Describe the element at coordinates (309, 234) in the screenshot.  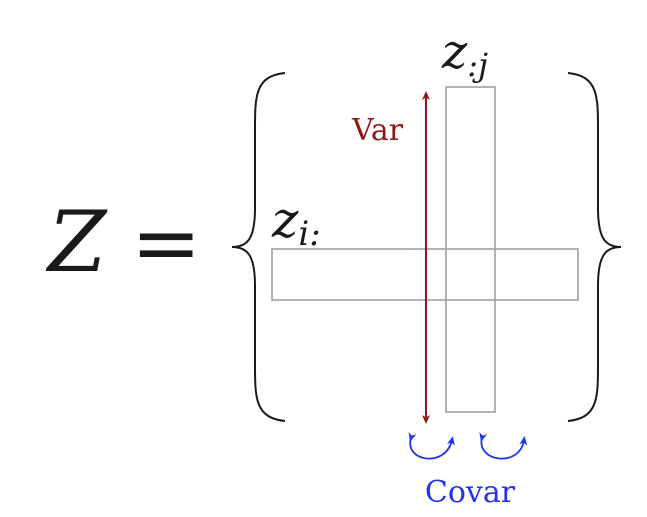
I see `row-label-subscript: i:` at that location.